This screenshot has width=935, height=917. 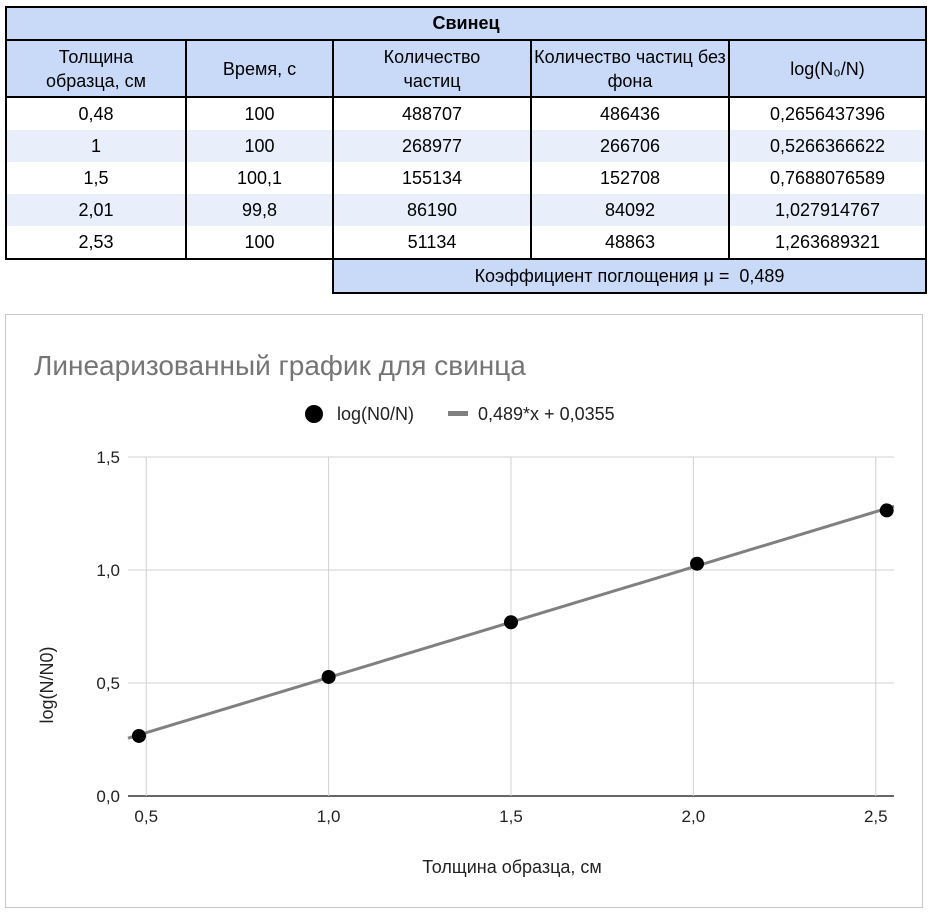 What do you see at coordinates (827, 243) in the screenshot?
I see `cell: 1,263689321` at bounding box center [827, 243].